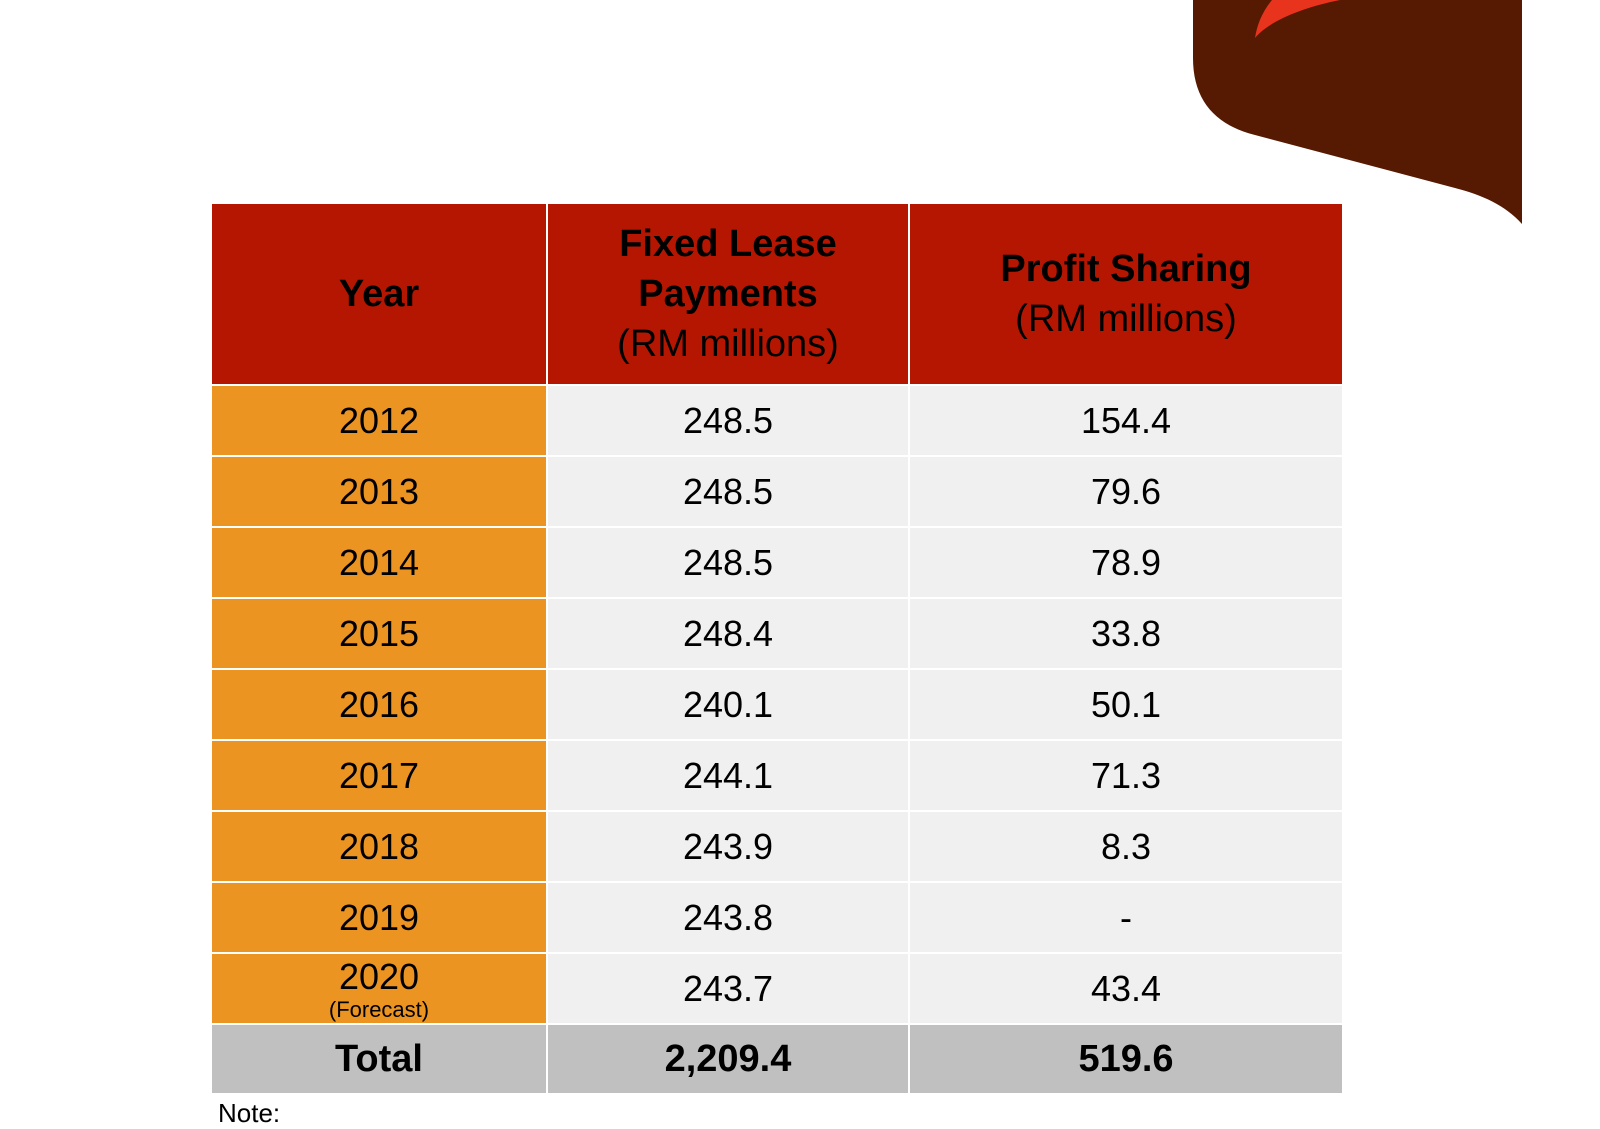 The image size is (1600, 1129). Describe the element at coordinates (1126, 988) in the screenshot. I see `profit-sharing-cell: 43.4` at that location.